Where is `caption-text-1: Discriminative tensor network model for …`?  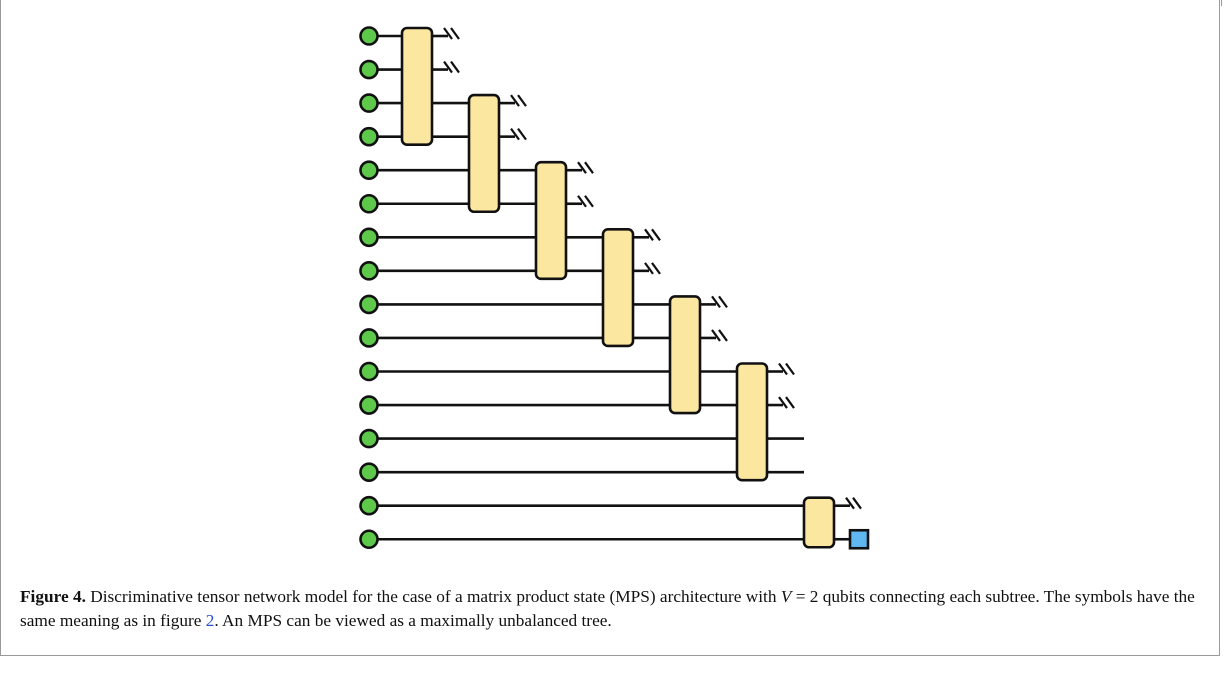 caption-text-1: Discriminative tensor network model for … is located at coordinates (433, 596).